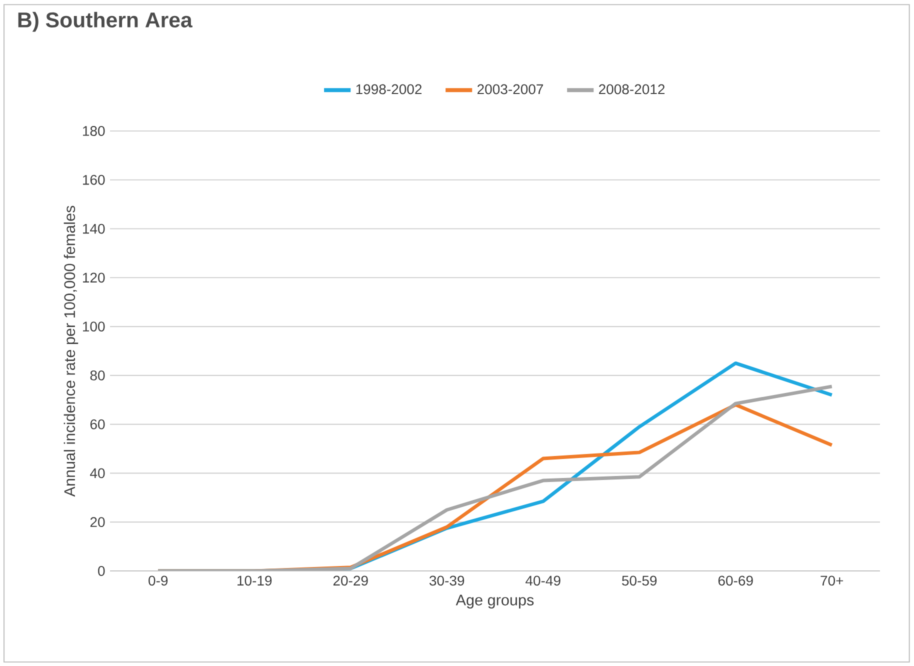 This screenshot has width=914, height=666. Describe the element at coordinates (94, 179) in the screenshot. I see `y-tick-label: 160` at that location.